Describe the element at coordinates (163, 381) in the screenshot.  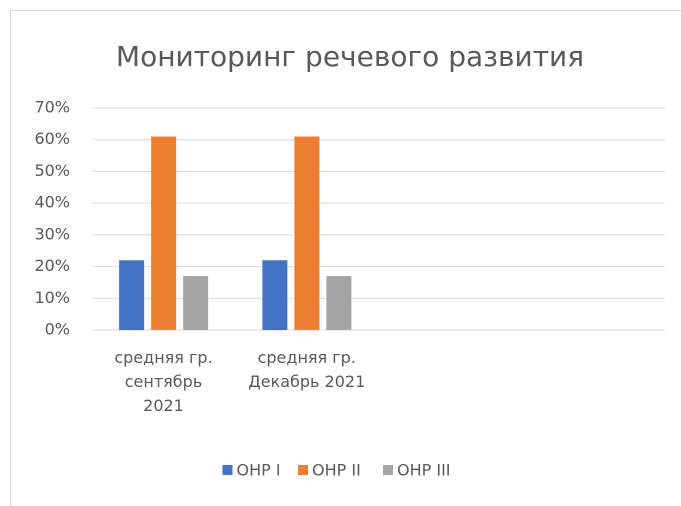
I see `x-tick-label: средняя гр. сентябрь 2021` at that location.